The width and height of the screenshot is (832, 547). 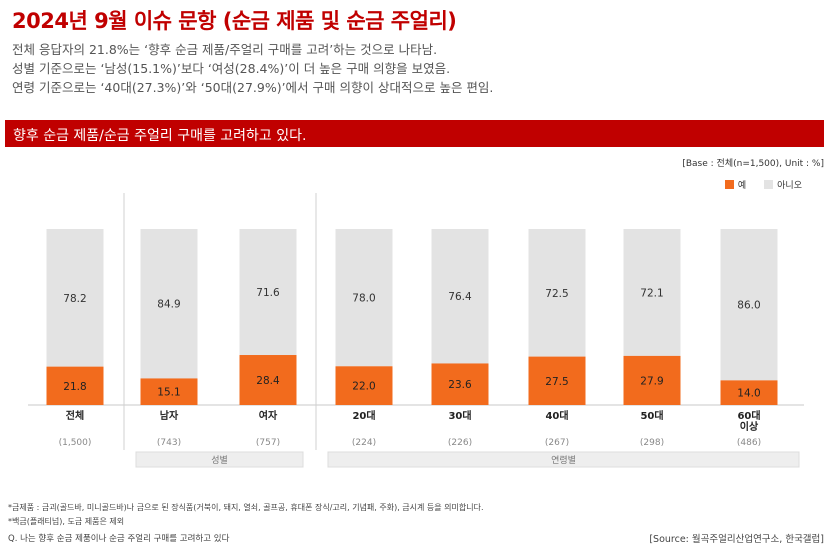 What do you see at coordinates (749, 426) in the screenshot?
I see `category-label: 이상` at bounding box center [749, 426].